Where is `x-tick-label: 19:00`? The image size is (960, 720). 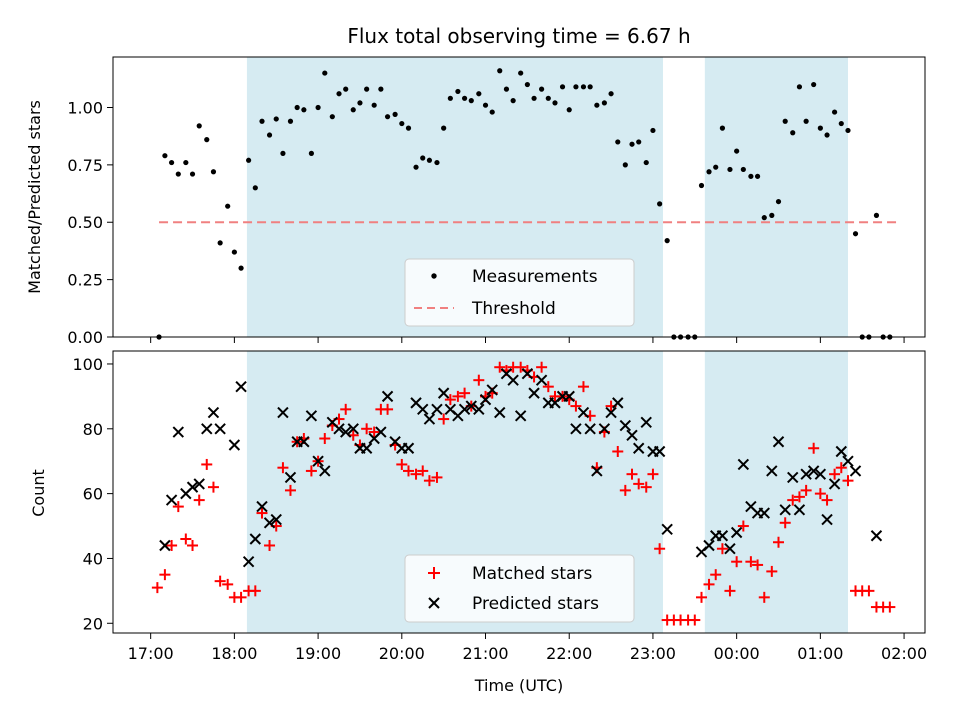
x-tick-label: 19:00 is located at coordinates (318, 653).